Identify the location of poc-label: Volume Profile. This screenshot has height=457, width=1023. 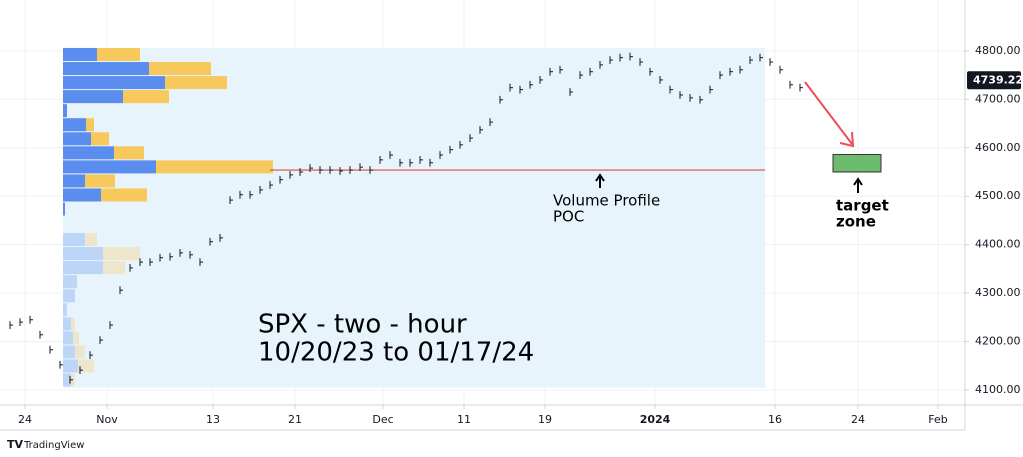
(606, 201).